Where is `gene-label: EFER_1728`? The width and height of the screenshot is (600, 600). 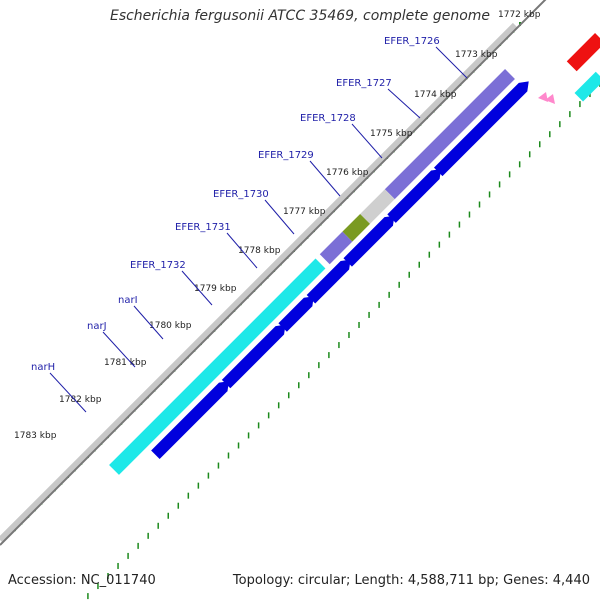
gene-label: EFER_1728 is located at coordinates (328, 118).